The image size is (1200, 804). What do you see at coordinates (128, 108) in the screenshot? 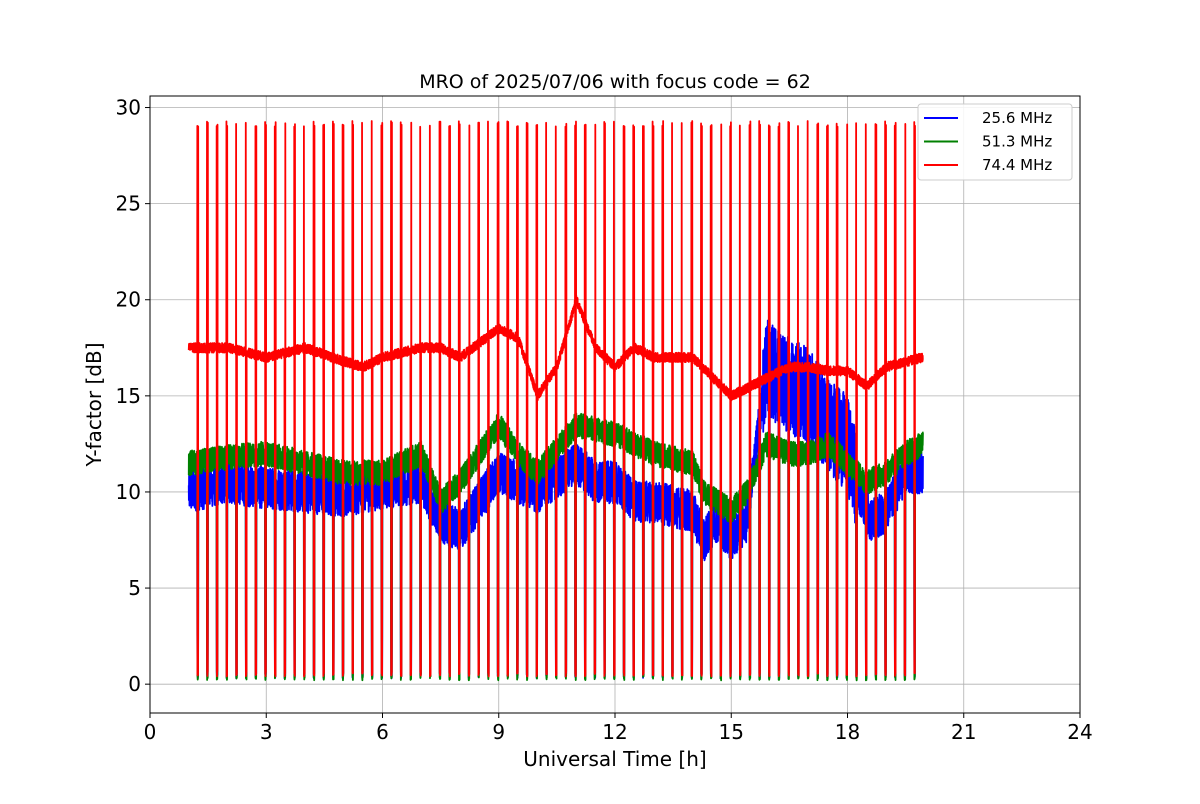
I see `y-tick-label: 30` at bounding box center [128, 108].